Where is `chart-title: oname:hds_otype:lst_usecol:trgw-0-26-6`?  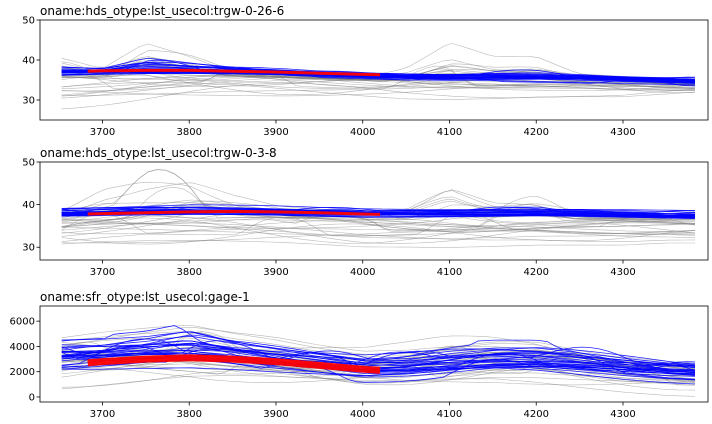 chart-title: oname:hds_otype:lst_usecol:trgw-0-26-6 is located at coordinates (162, 11).